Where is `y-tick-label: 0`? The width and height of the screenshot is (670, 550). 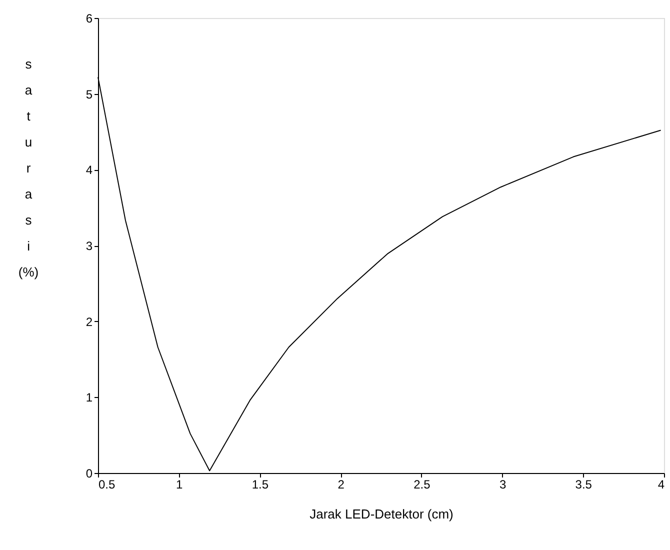 y-tick-label: 0 is located at coordinates (89, 473).